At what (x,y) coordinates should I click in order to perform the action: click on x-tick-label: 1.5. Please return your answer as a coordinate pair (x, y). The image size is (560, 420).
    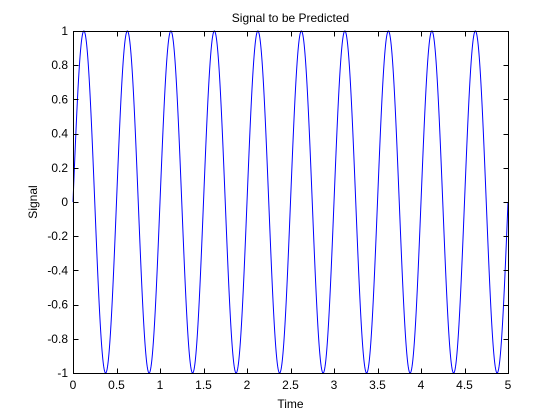
    Looking at the image, I should click on (203, 385).